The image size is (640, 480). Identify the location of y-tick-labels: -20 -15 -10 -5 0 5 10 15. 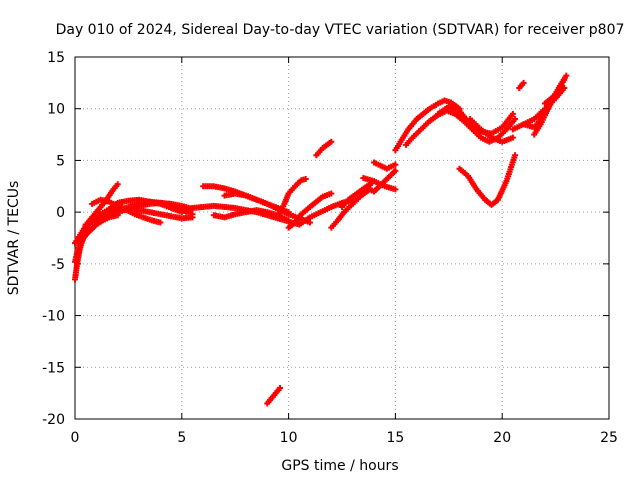
(53, 239).